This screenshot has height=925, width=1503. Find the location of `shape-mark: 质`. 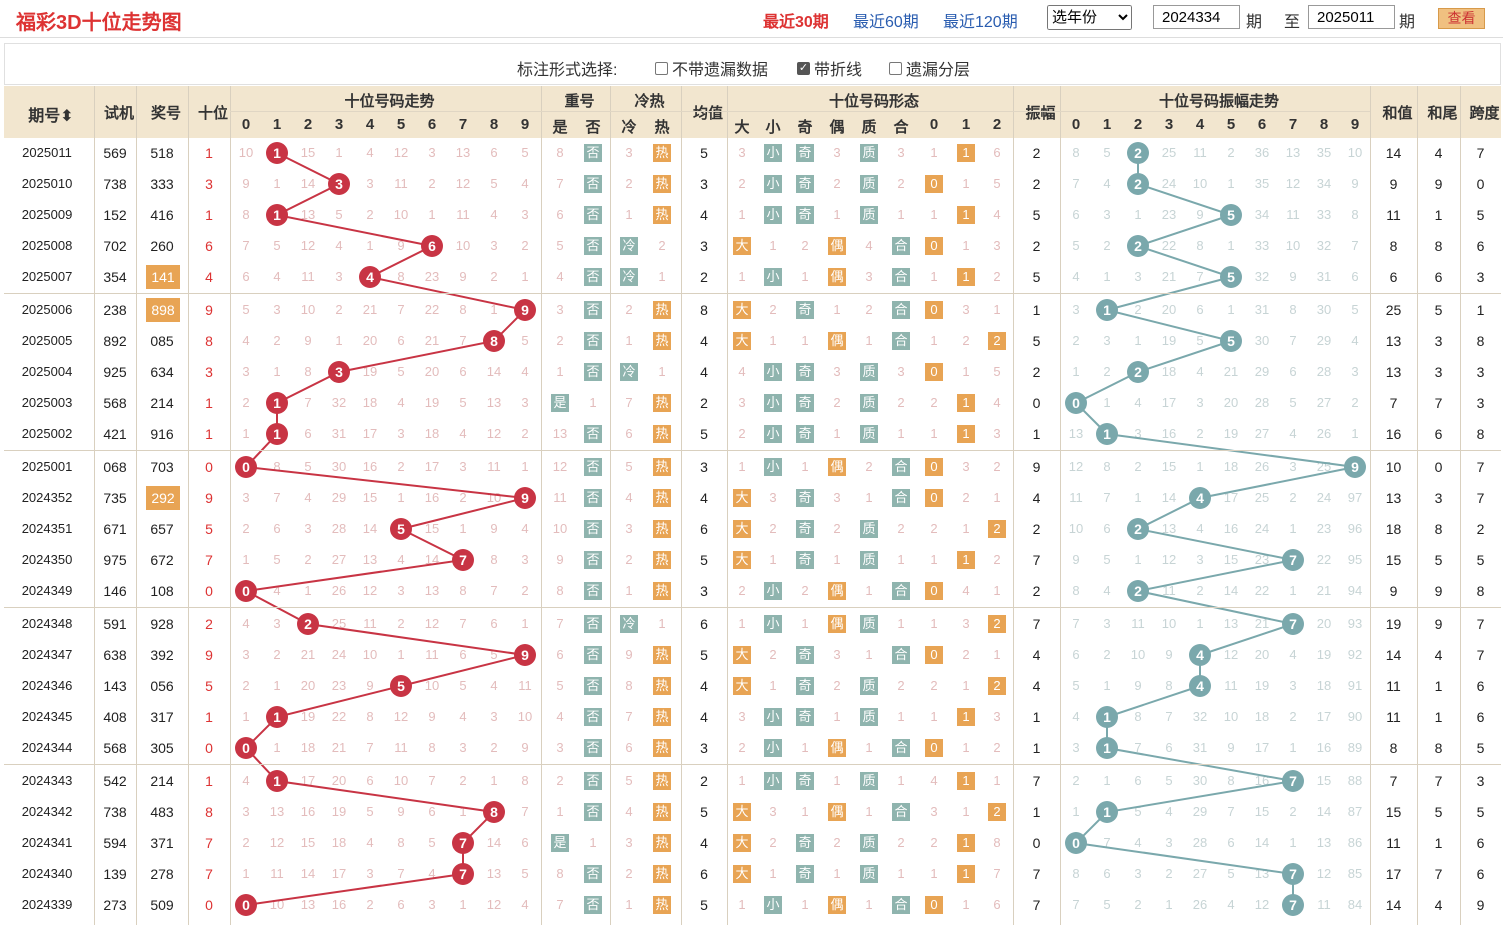

shape-mark: 质 is located at coordinates (869, 372).